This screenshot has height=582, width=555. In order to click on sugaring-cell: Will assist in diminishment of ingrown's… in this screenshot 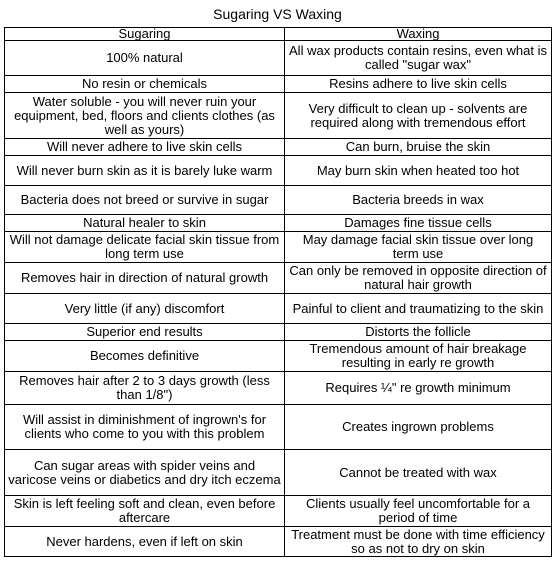, I will do `click(144, 427)`.